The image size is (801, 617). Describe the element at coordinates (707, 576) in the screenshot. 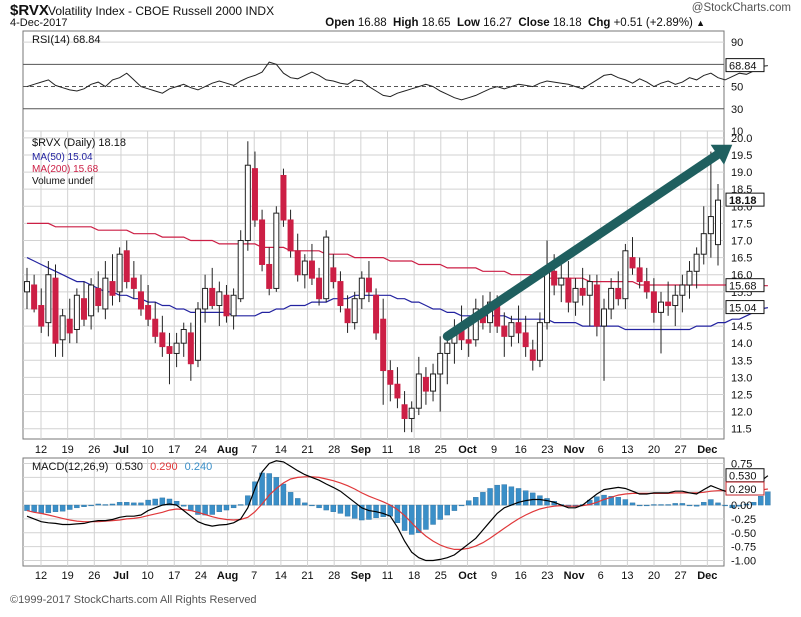

I see `macd-x-label: Dec` at that location.